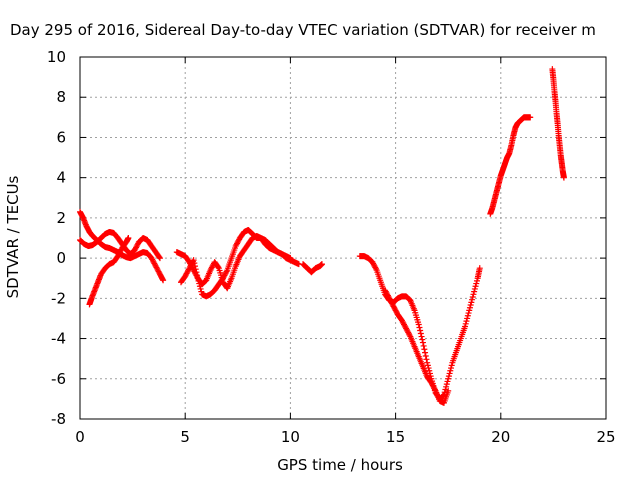  Describe the element at coordinates (395, 437) in the screenshot. I see `x-tick-label: 15` at that location.